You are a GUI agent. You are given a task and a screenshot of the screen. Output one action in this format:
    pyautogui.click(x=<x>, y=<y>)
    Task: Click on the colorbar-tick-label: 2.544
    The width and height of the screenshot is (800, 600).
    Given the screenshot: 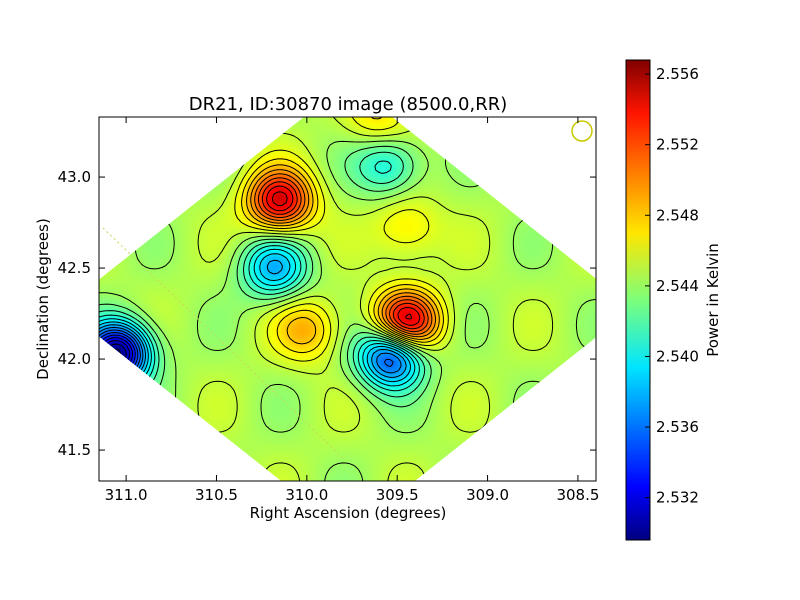 What is the action you would take?
    pyautogui.click(x=677, y=286)
    